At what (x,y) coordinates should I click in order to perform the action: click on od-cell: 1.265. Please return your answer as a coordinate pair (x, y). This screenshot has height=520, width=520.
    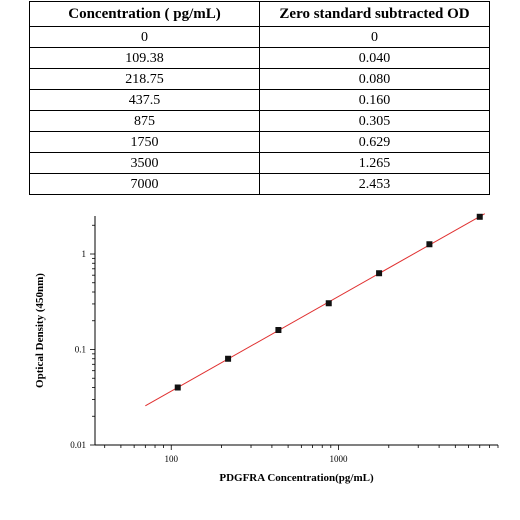
    Looking at the image, I should click on (374, 163).